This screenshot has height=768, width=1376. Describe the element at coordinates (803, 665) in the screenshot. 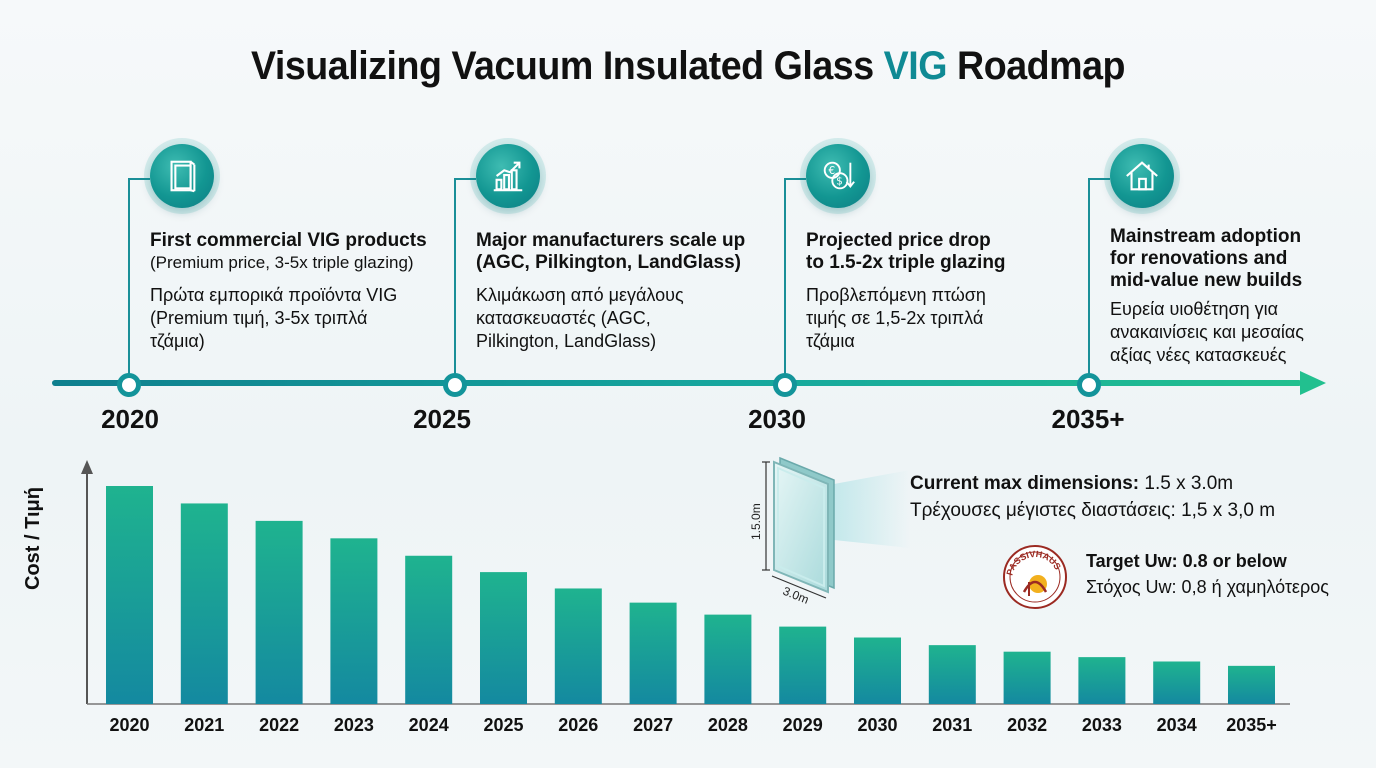

I see `bar-2029` at that location.